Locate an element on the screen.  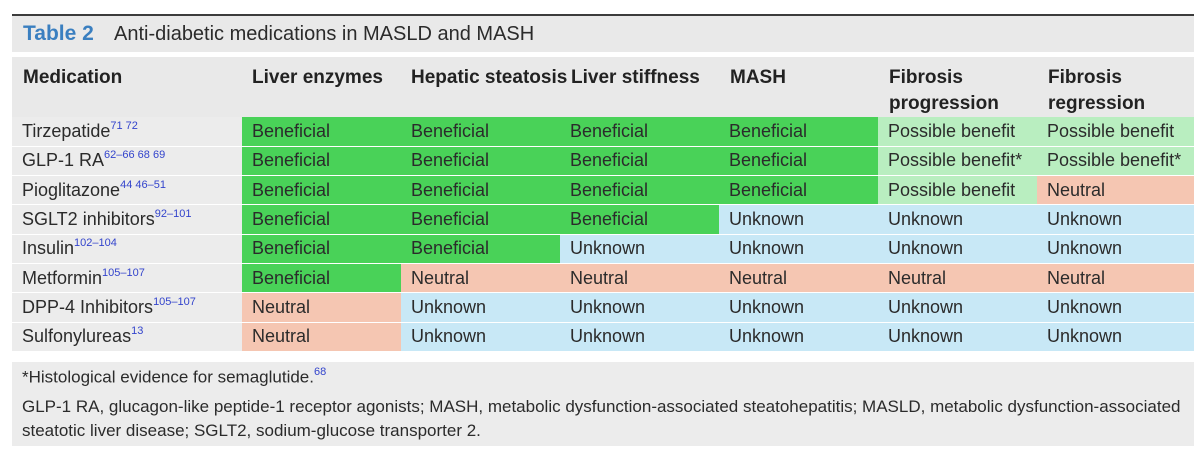
medication-cell: GLP-1 RA62–66 68 69 is located at coordinates (127, 161).